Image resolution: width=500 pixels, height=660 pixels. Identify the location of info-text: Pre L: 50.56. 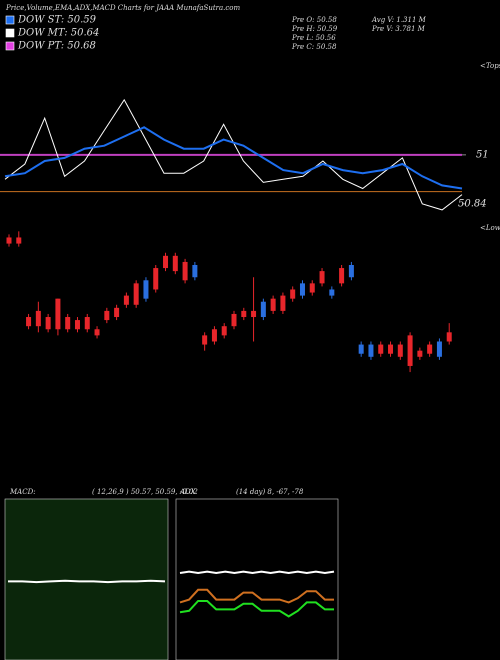
(313, 38).